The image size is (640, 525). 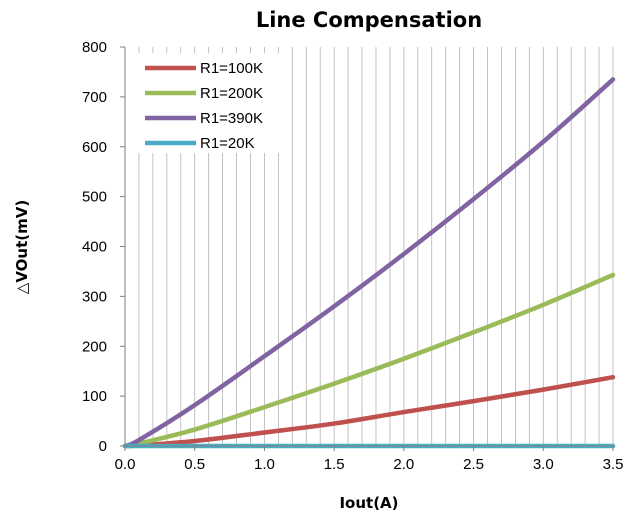 I want to click on x-tick-label: 3.0, so click(x=543, y=464).